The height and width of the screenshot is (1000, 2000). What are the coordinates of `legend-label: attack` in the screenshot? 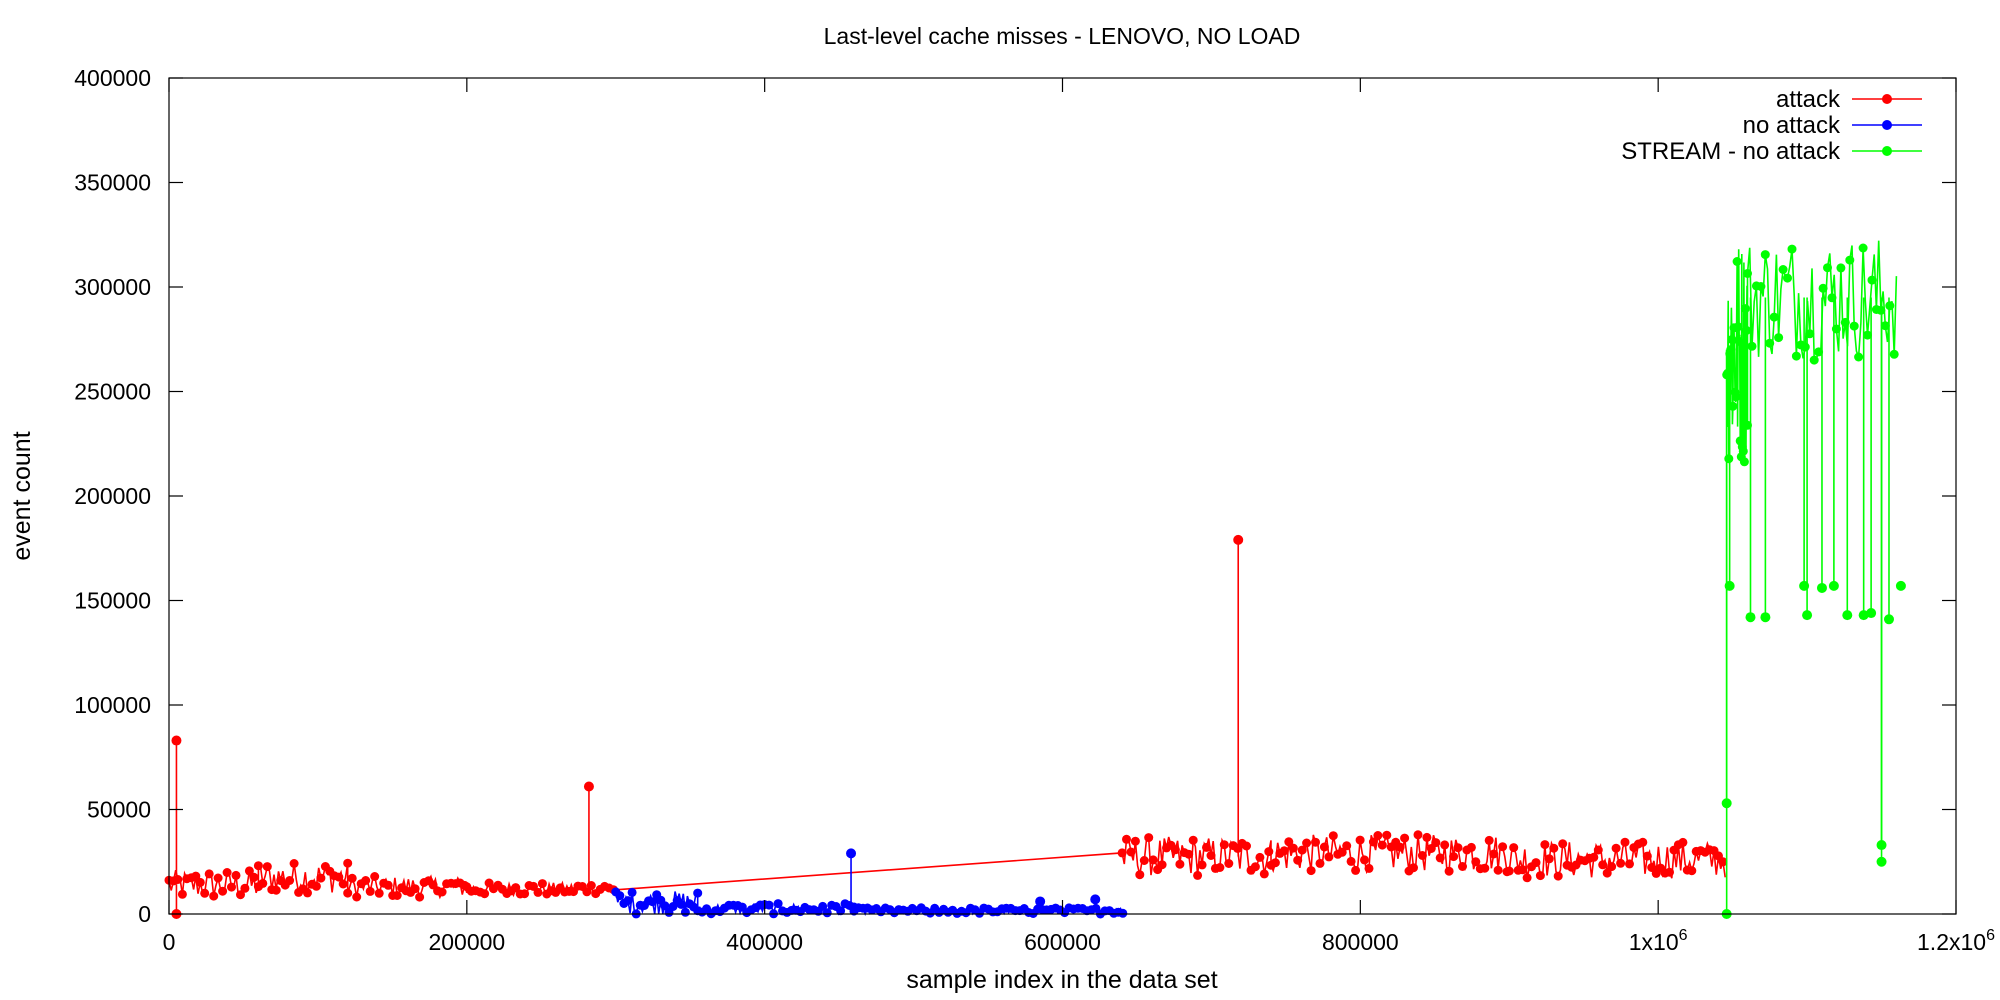 It's located at (1808, 99).